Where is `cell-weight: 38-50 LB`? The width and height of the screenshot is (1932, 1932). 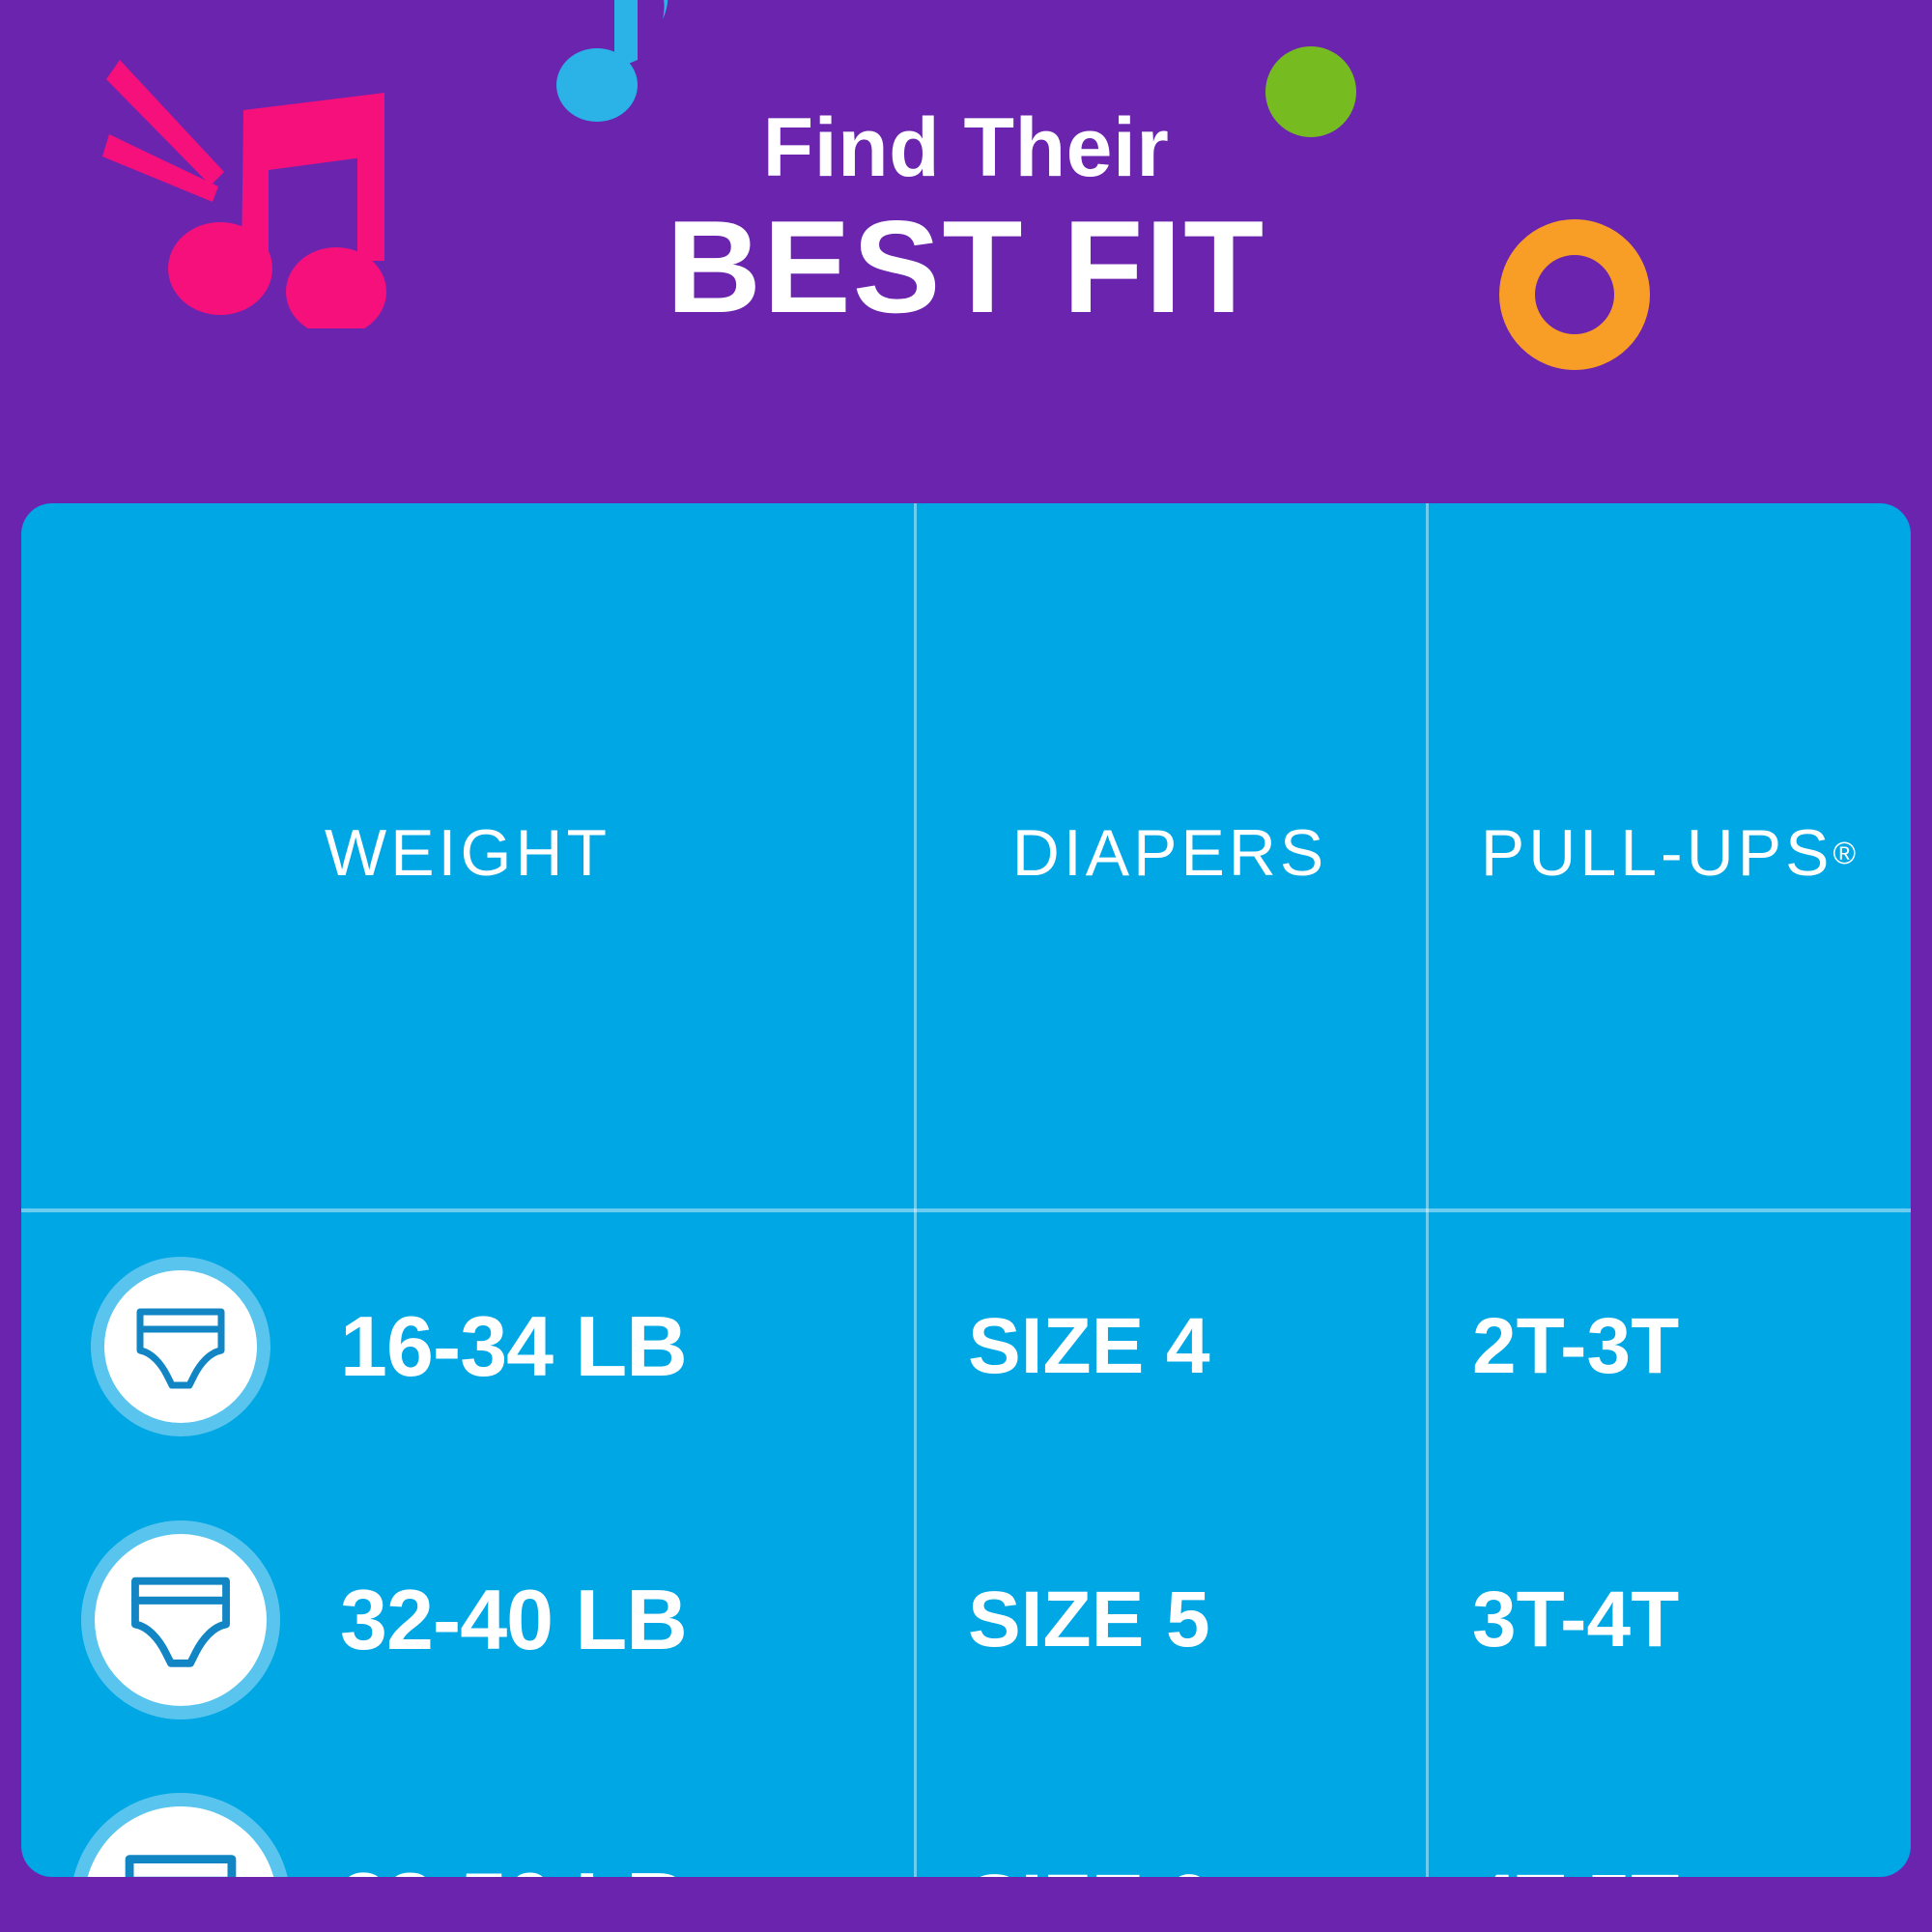 cell-weight: 38-50 LB is located at coordinates (467, 1818).